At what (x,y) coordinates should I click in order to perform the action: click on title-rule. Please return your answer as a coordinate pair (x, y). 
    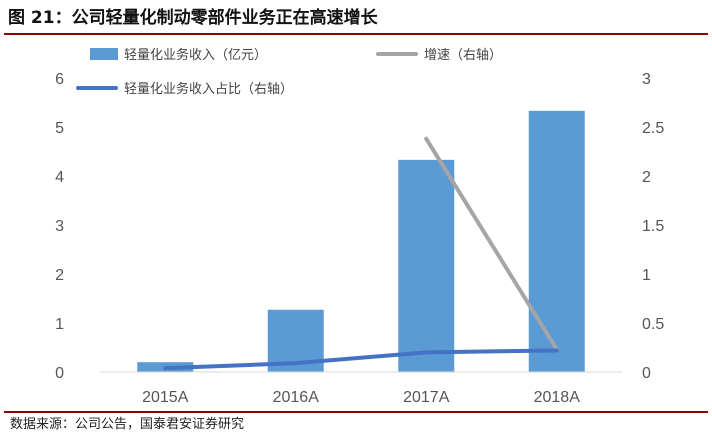
    Looking at the image, I should click on (356, 34).